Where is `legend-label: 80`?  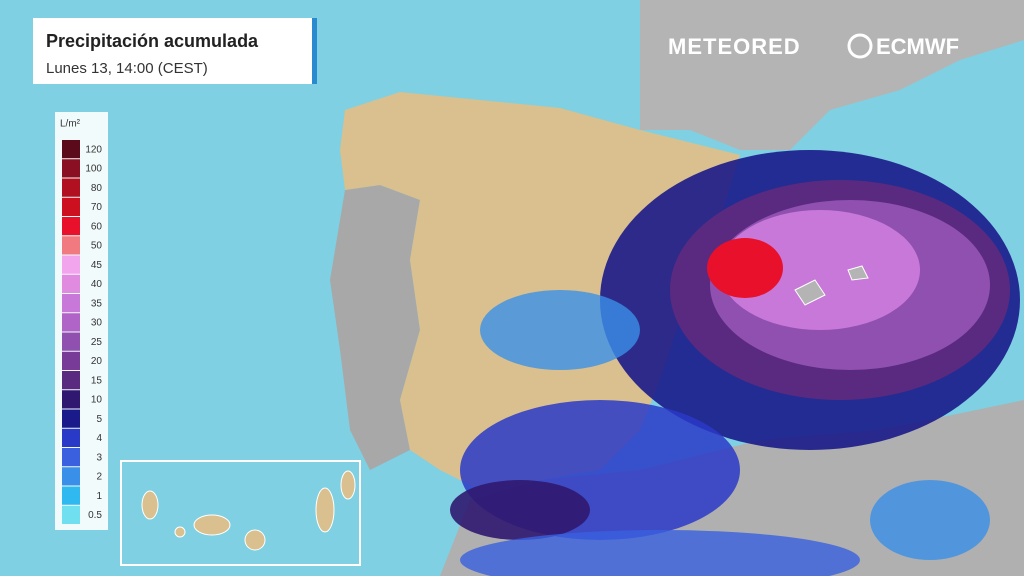
legend-label: 80 is located at coordinates (97, 188).